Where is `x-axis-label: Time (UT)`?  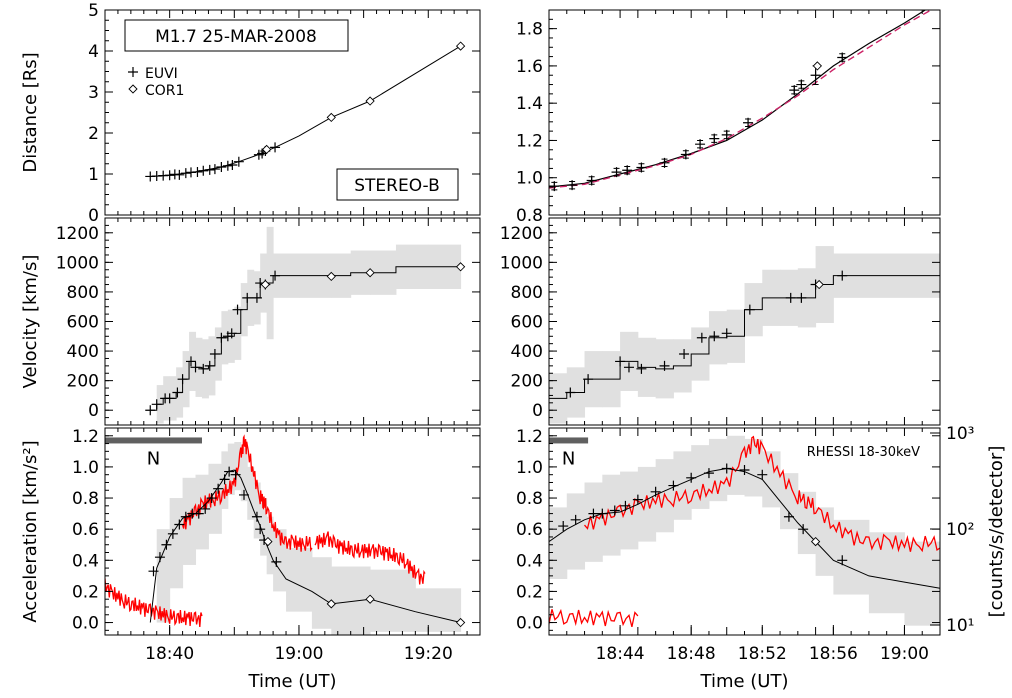 x-axis-label: Time (UT) is located at coordinates (744, 681).